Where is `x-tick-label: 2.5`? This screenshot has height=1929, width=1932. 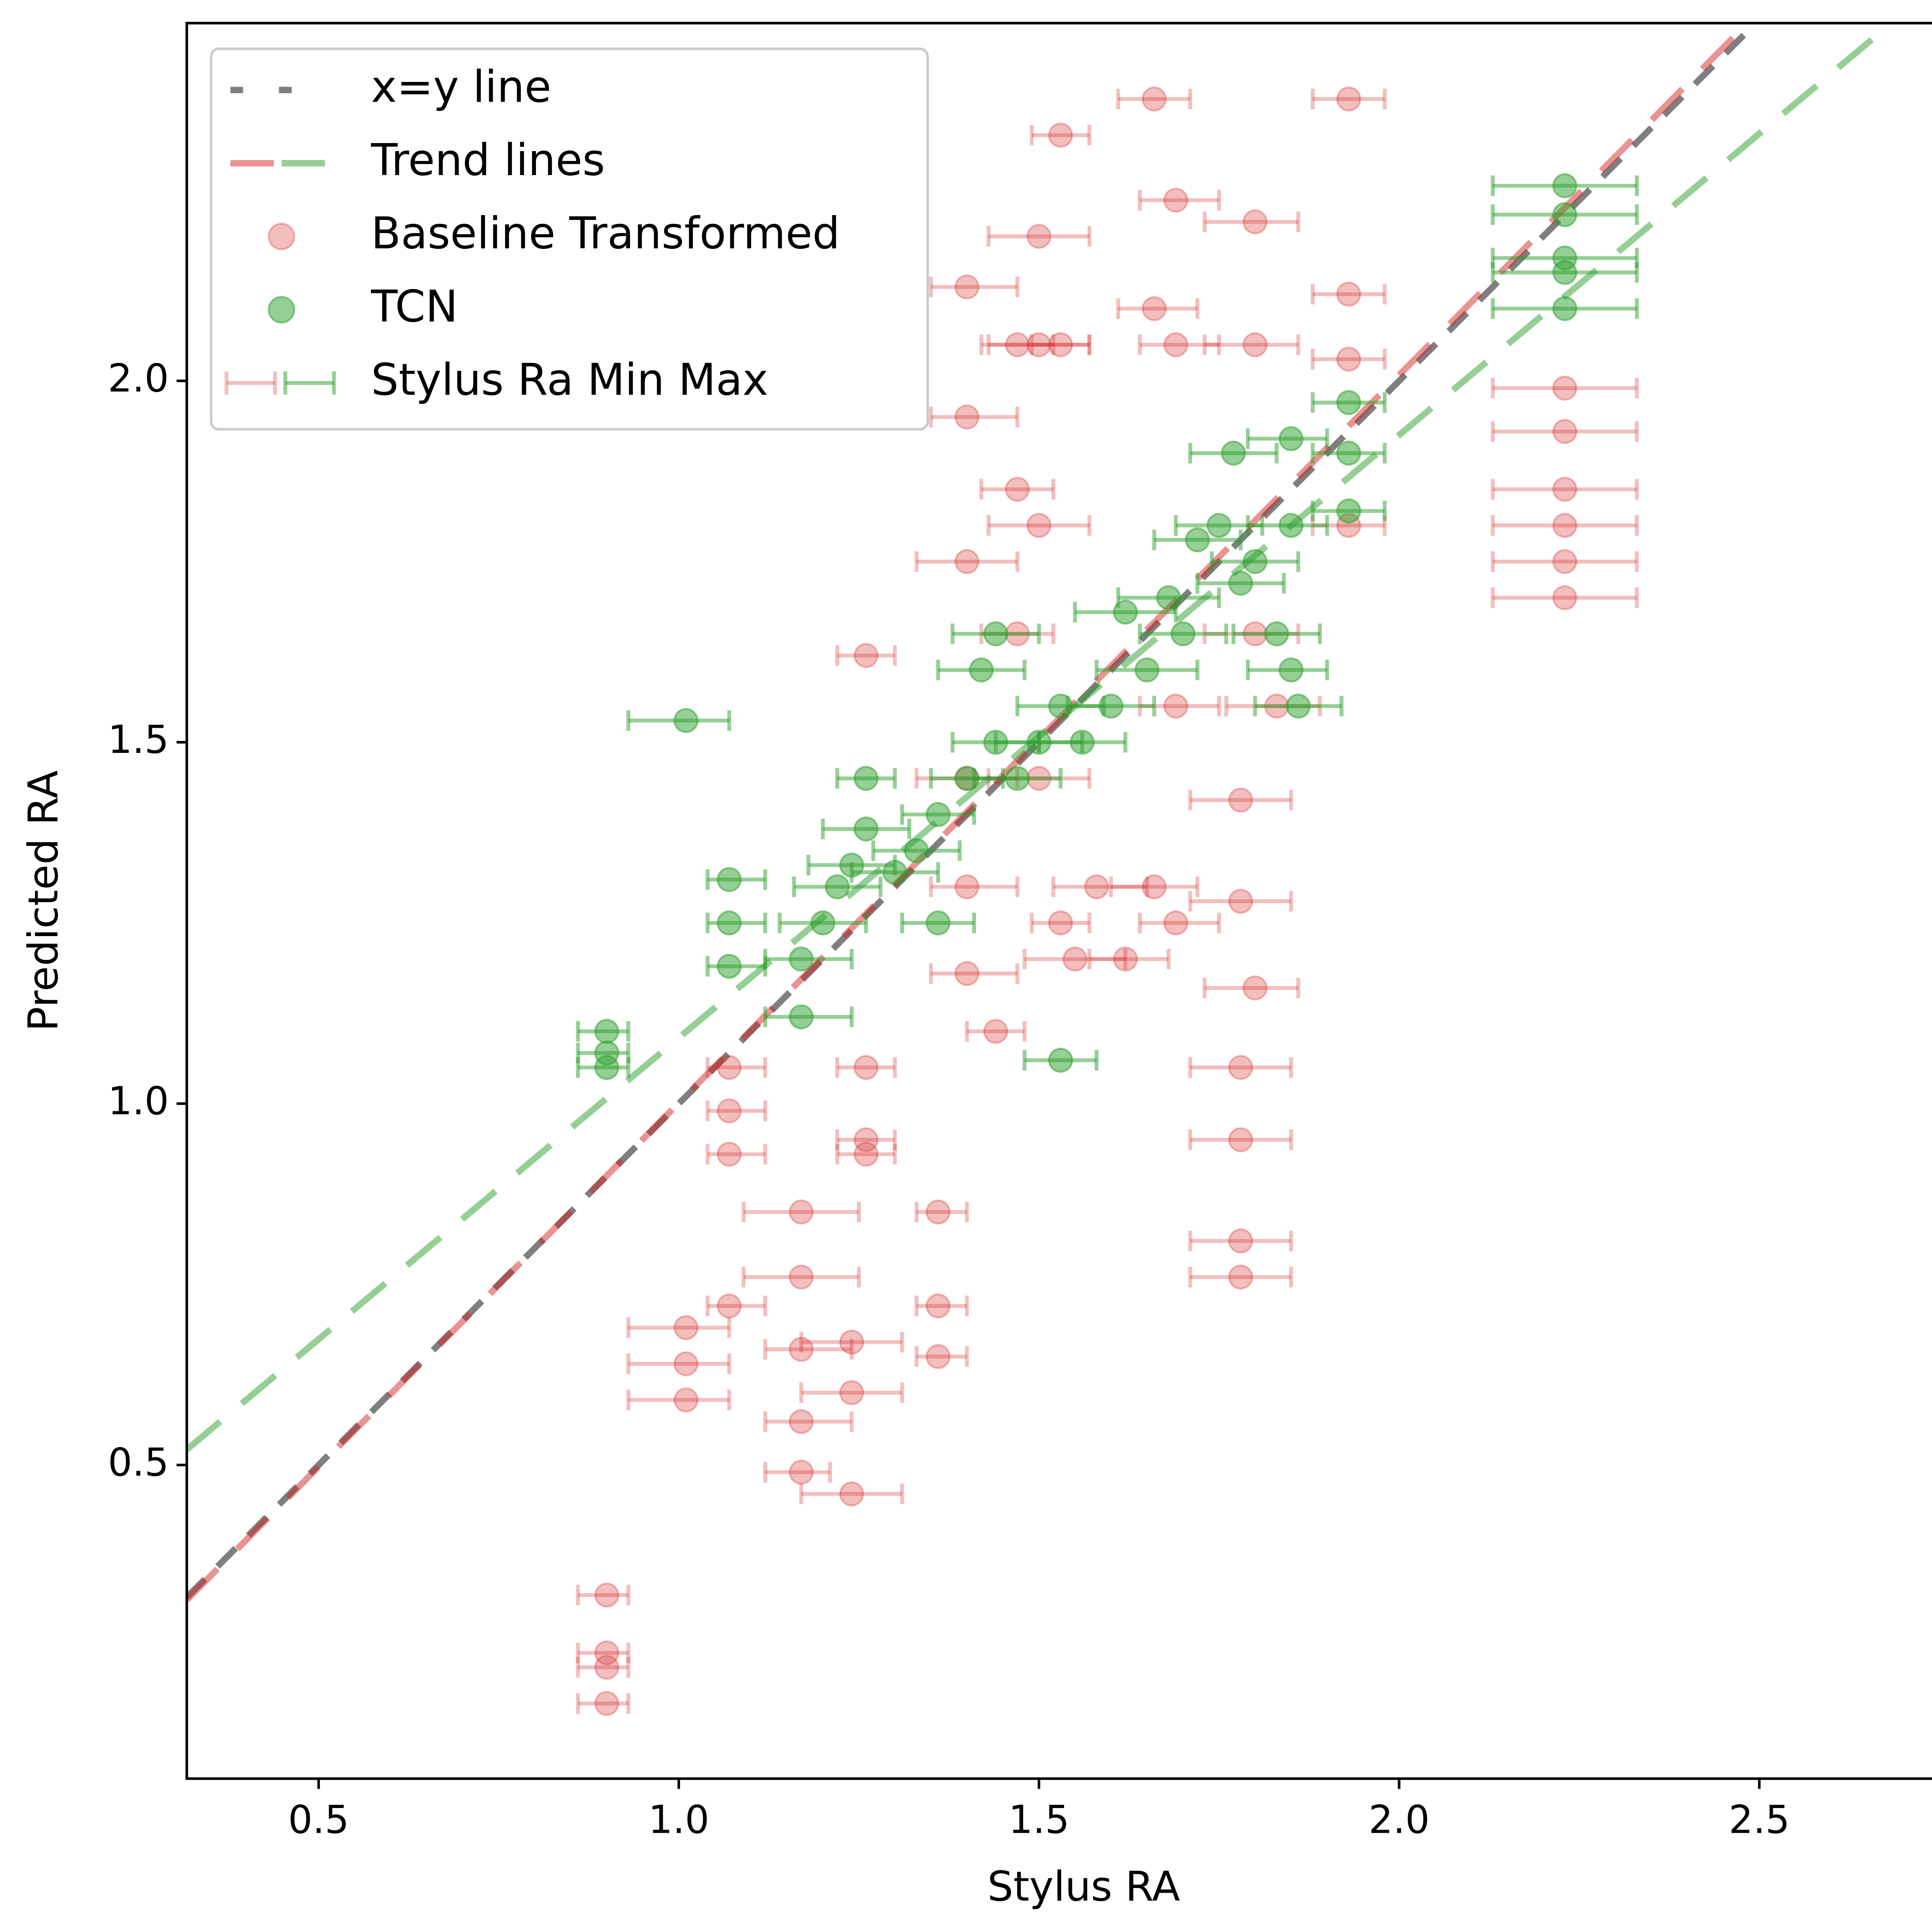
x-tick-label: 2.5 is located at coordinates (1759, 1820).